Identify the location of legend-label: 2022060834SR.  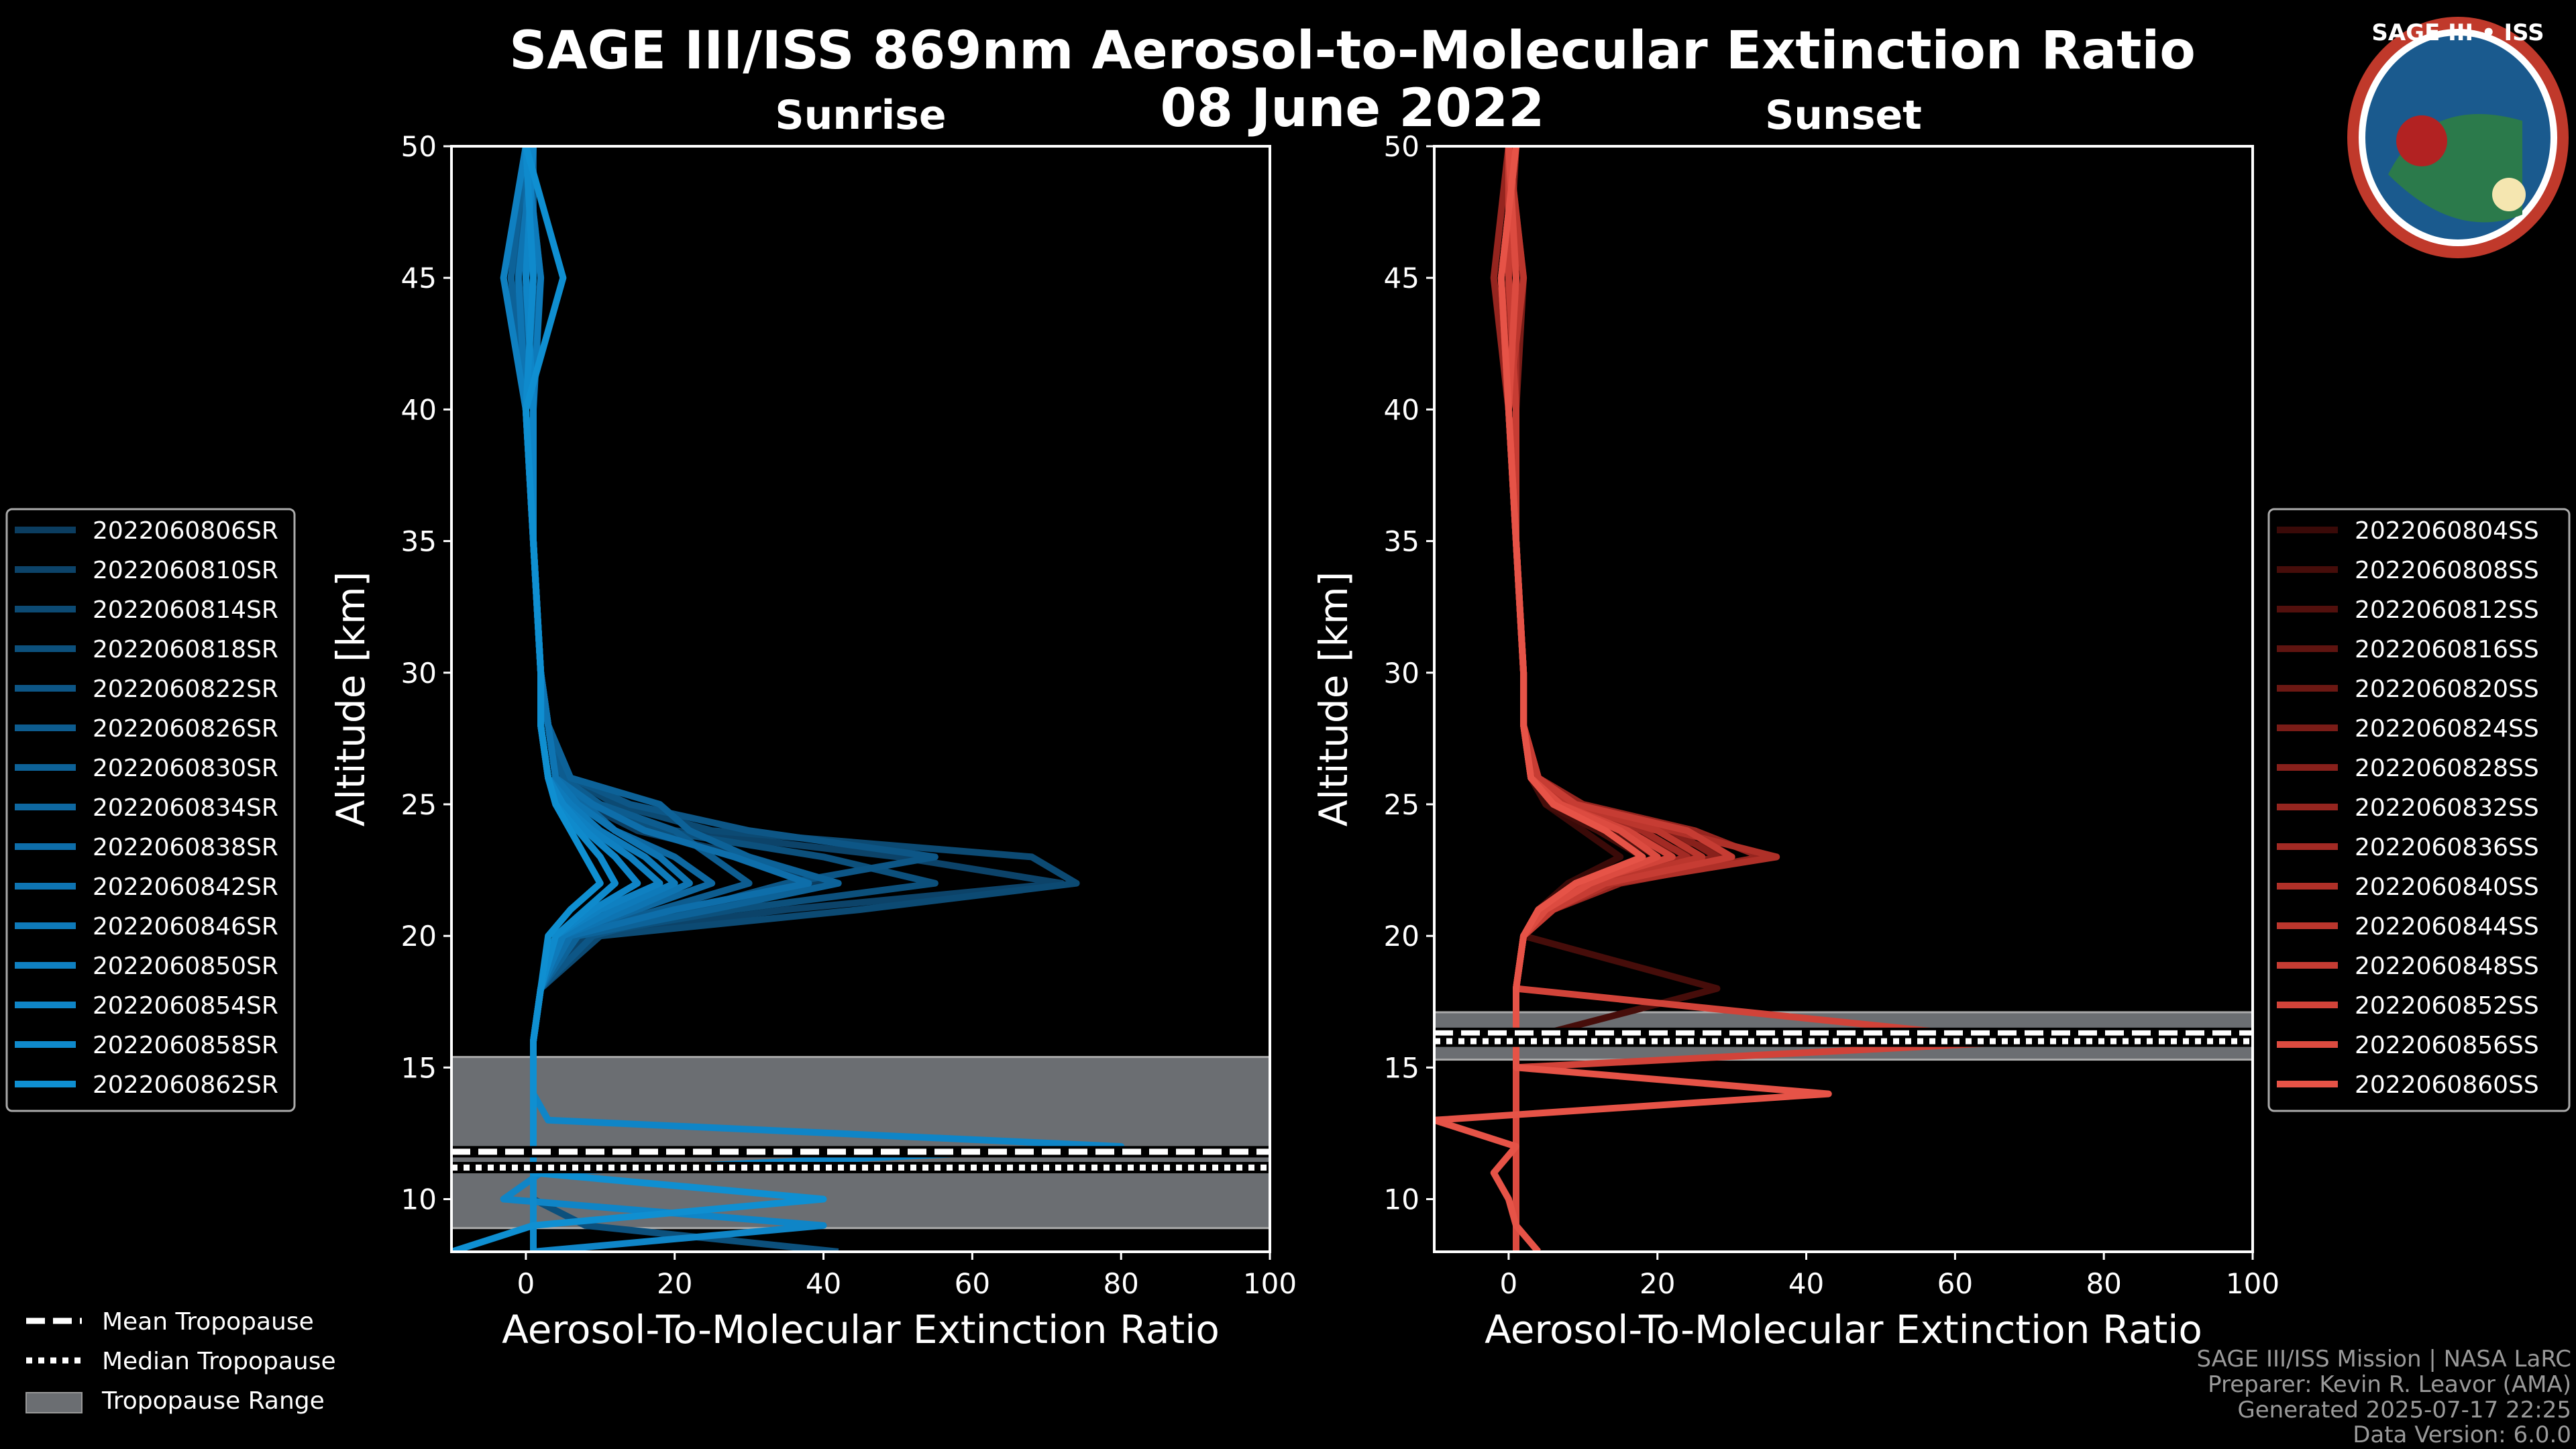
(185, 808).